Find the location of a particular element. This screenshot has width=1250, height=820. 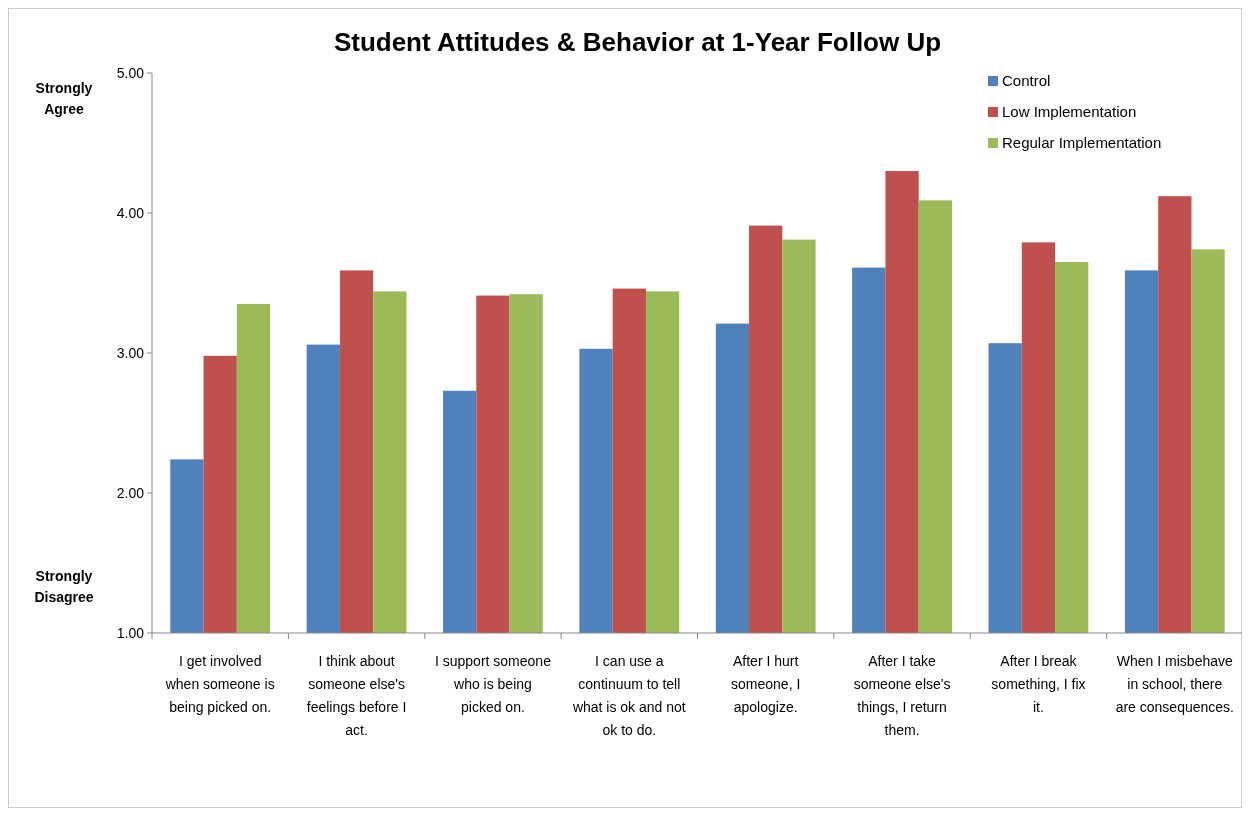

legend-label: Control is located at coordinates (1026, 81).